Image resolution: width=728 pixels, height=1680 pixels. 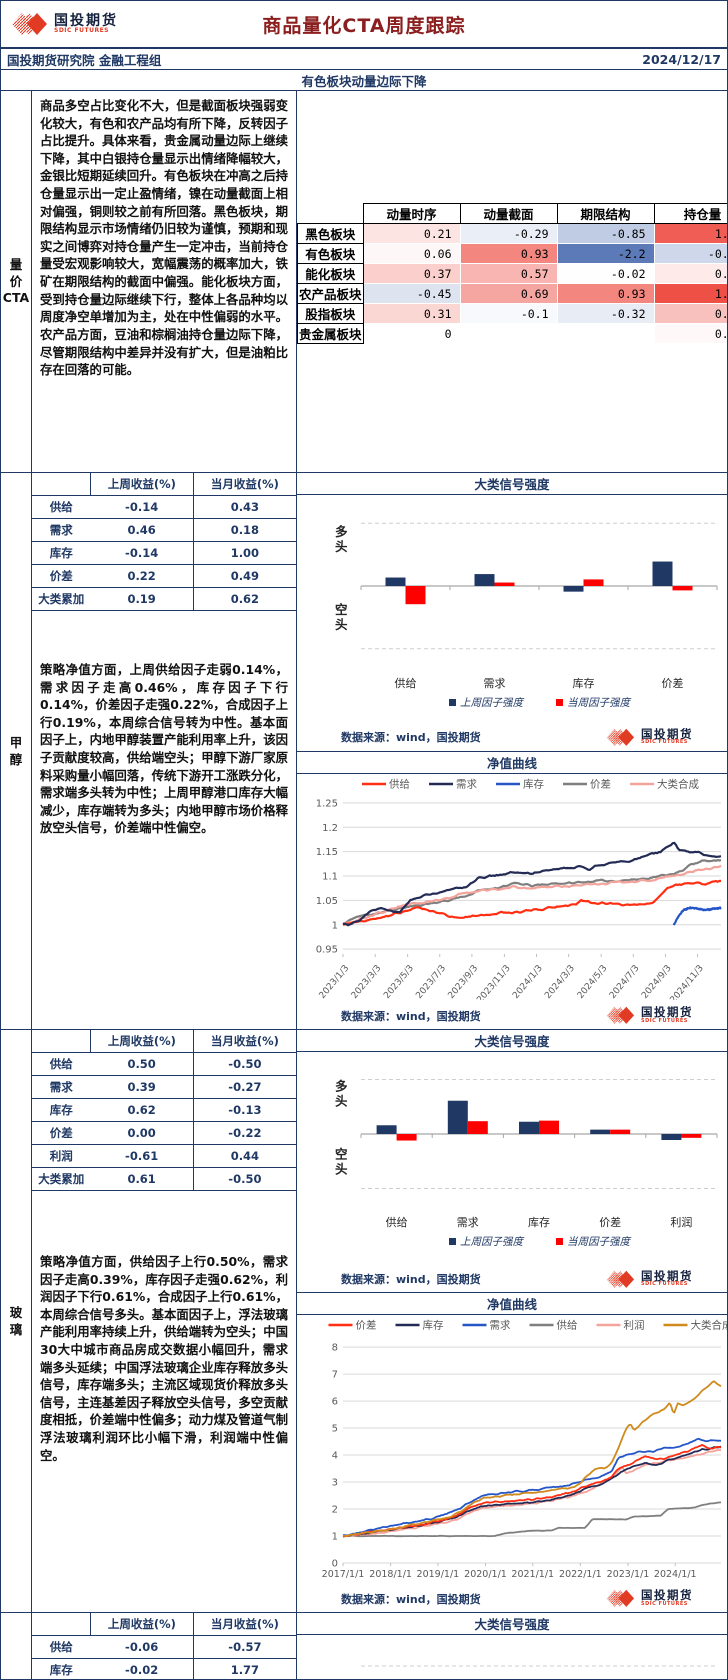 I want to click on legend-swatch, so click(x=452, y=702).